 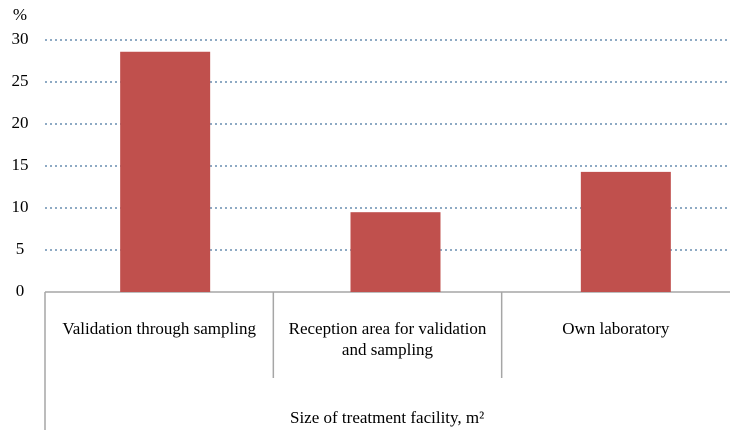 What do you see at coordinates (20, 206) in the screenshot?
I see `y-tick-label: 10` at bounding box center [20, 206].